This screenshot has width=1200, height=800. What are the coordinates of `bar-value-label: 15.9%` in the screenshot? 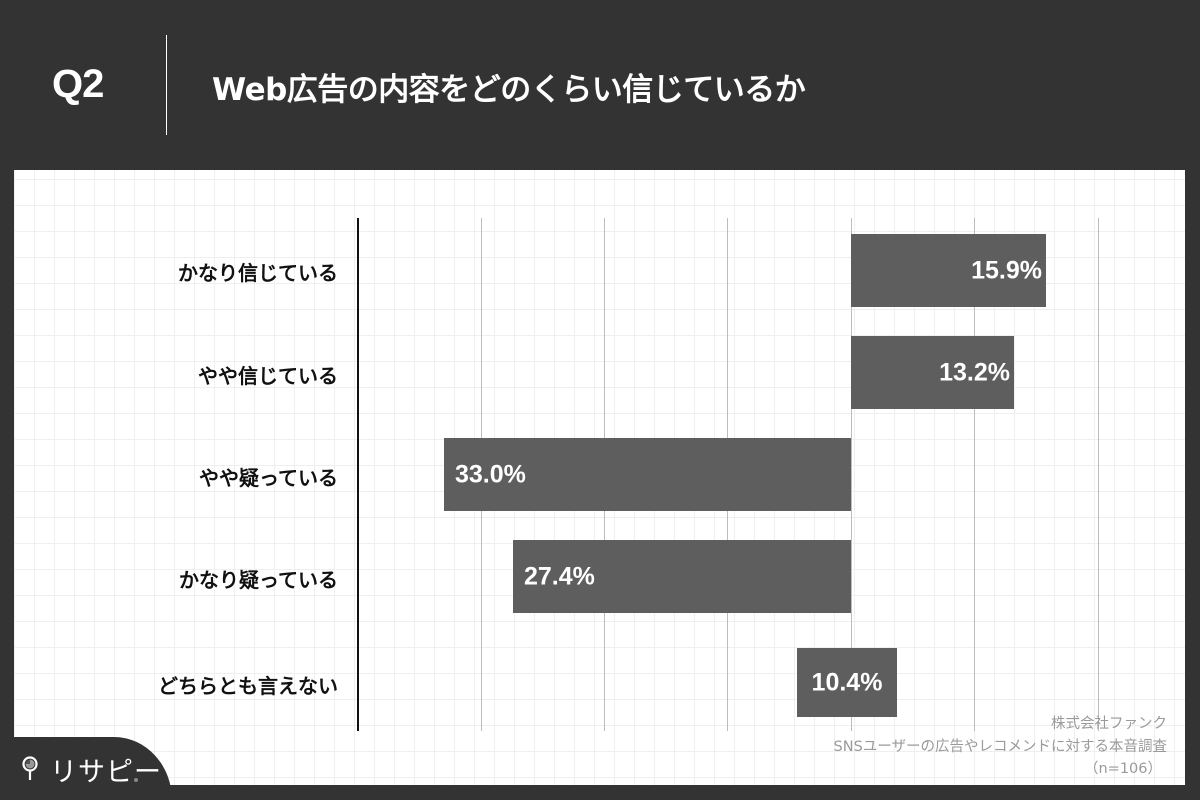 It's located at (1006, 270).